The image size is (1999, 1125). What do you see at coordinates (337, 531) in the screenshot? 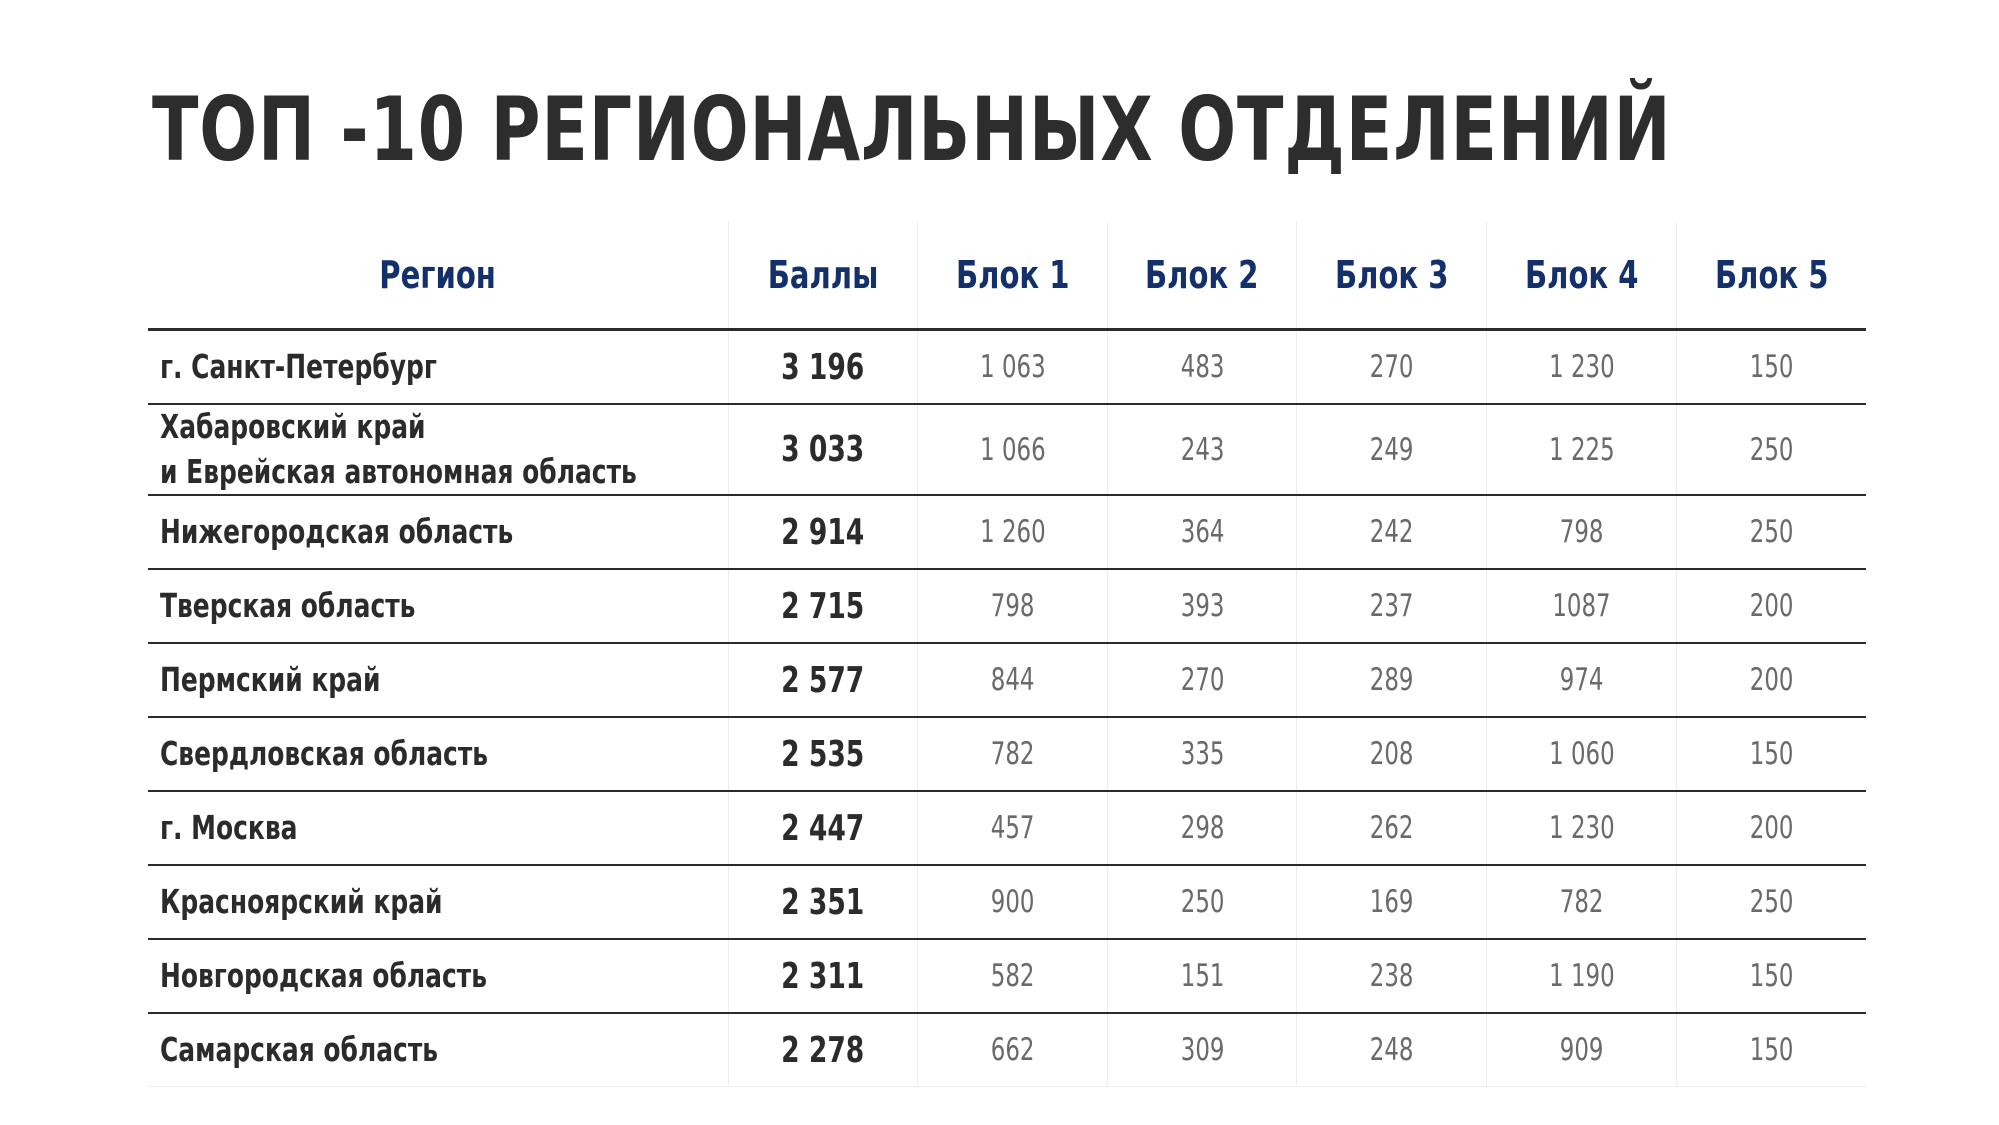
I see `region-name-line: Нижегородская область` at bounding box center [337, 531].